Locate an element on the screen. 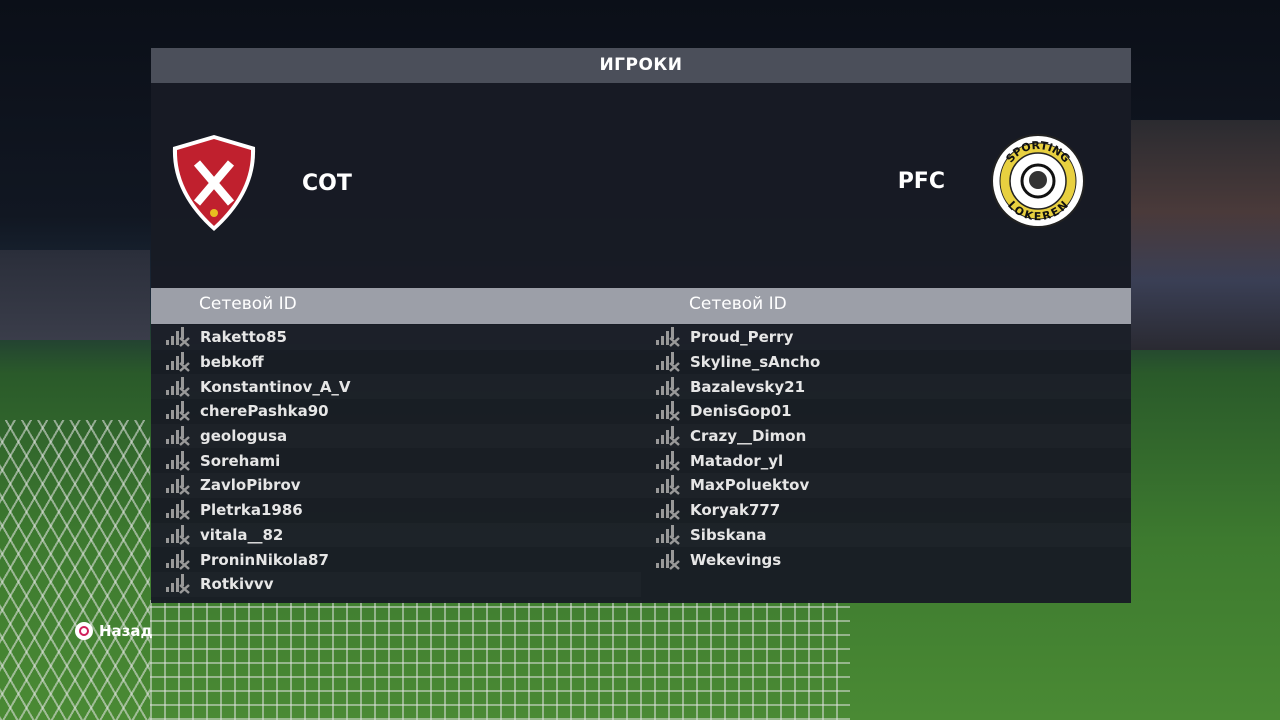  player-id: ZavloPibrov is located at coordinates (250, 485).